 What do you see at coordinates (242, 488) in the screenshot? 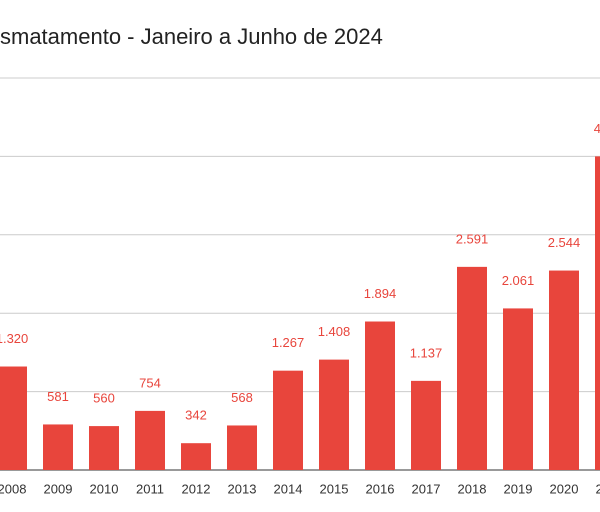
I see `x-tick-label: 2013` at bounding box center [242, 488].